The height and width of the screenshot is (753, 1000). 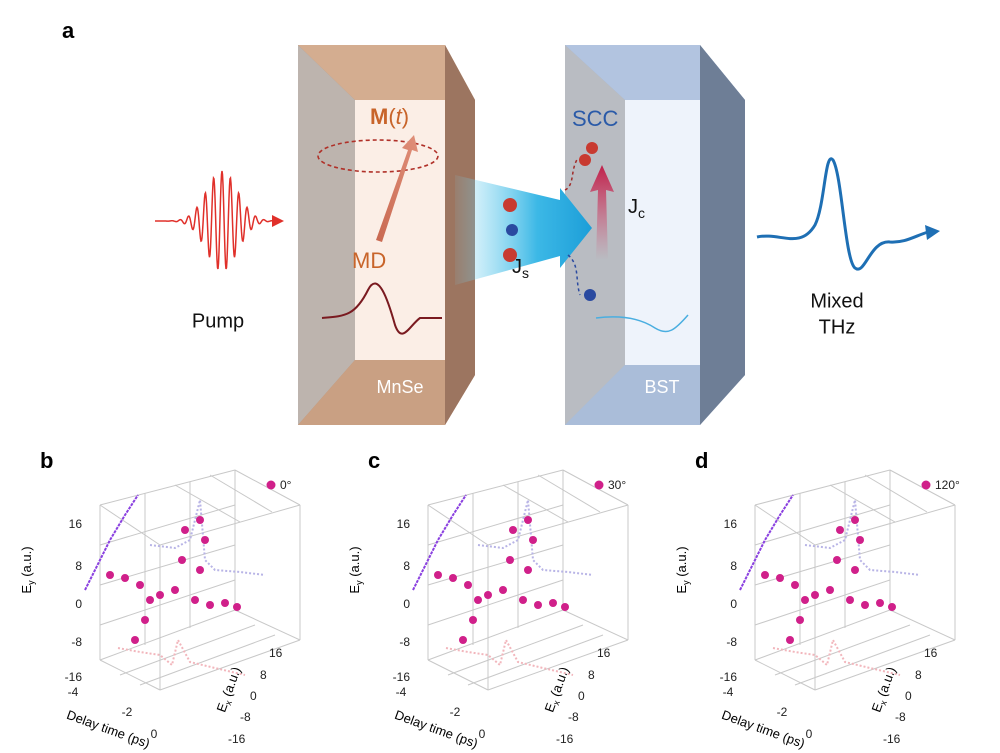 I want to click on mnse-top, so click(x=386, y=72).